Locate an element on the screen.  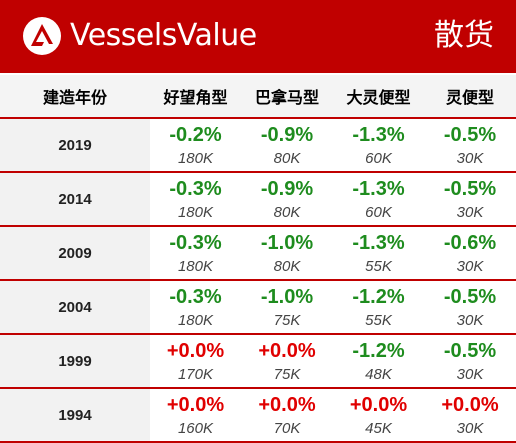
build-year-cell: 2009 is located at coordinates (75, 253).